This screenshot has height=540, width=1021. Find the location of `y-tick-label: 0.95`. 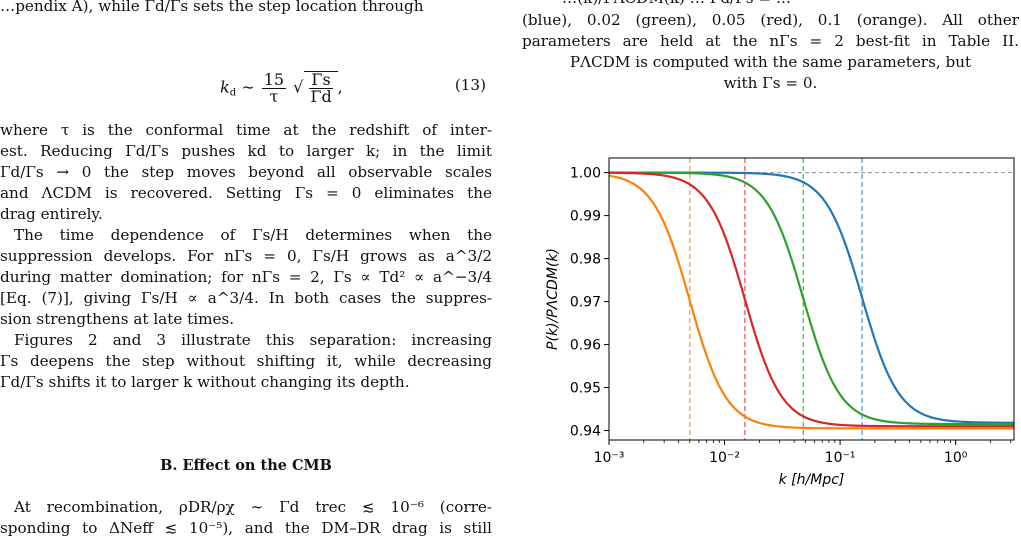

y-tick-label: 0.95 is located at coordinates (585, 389).